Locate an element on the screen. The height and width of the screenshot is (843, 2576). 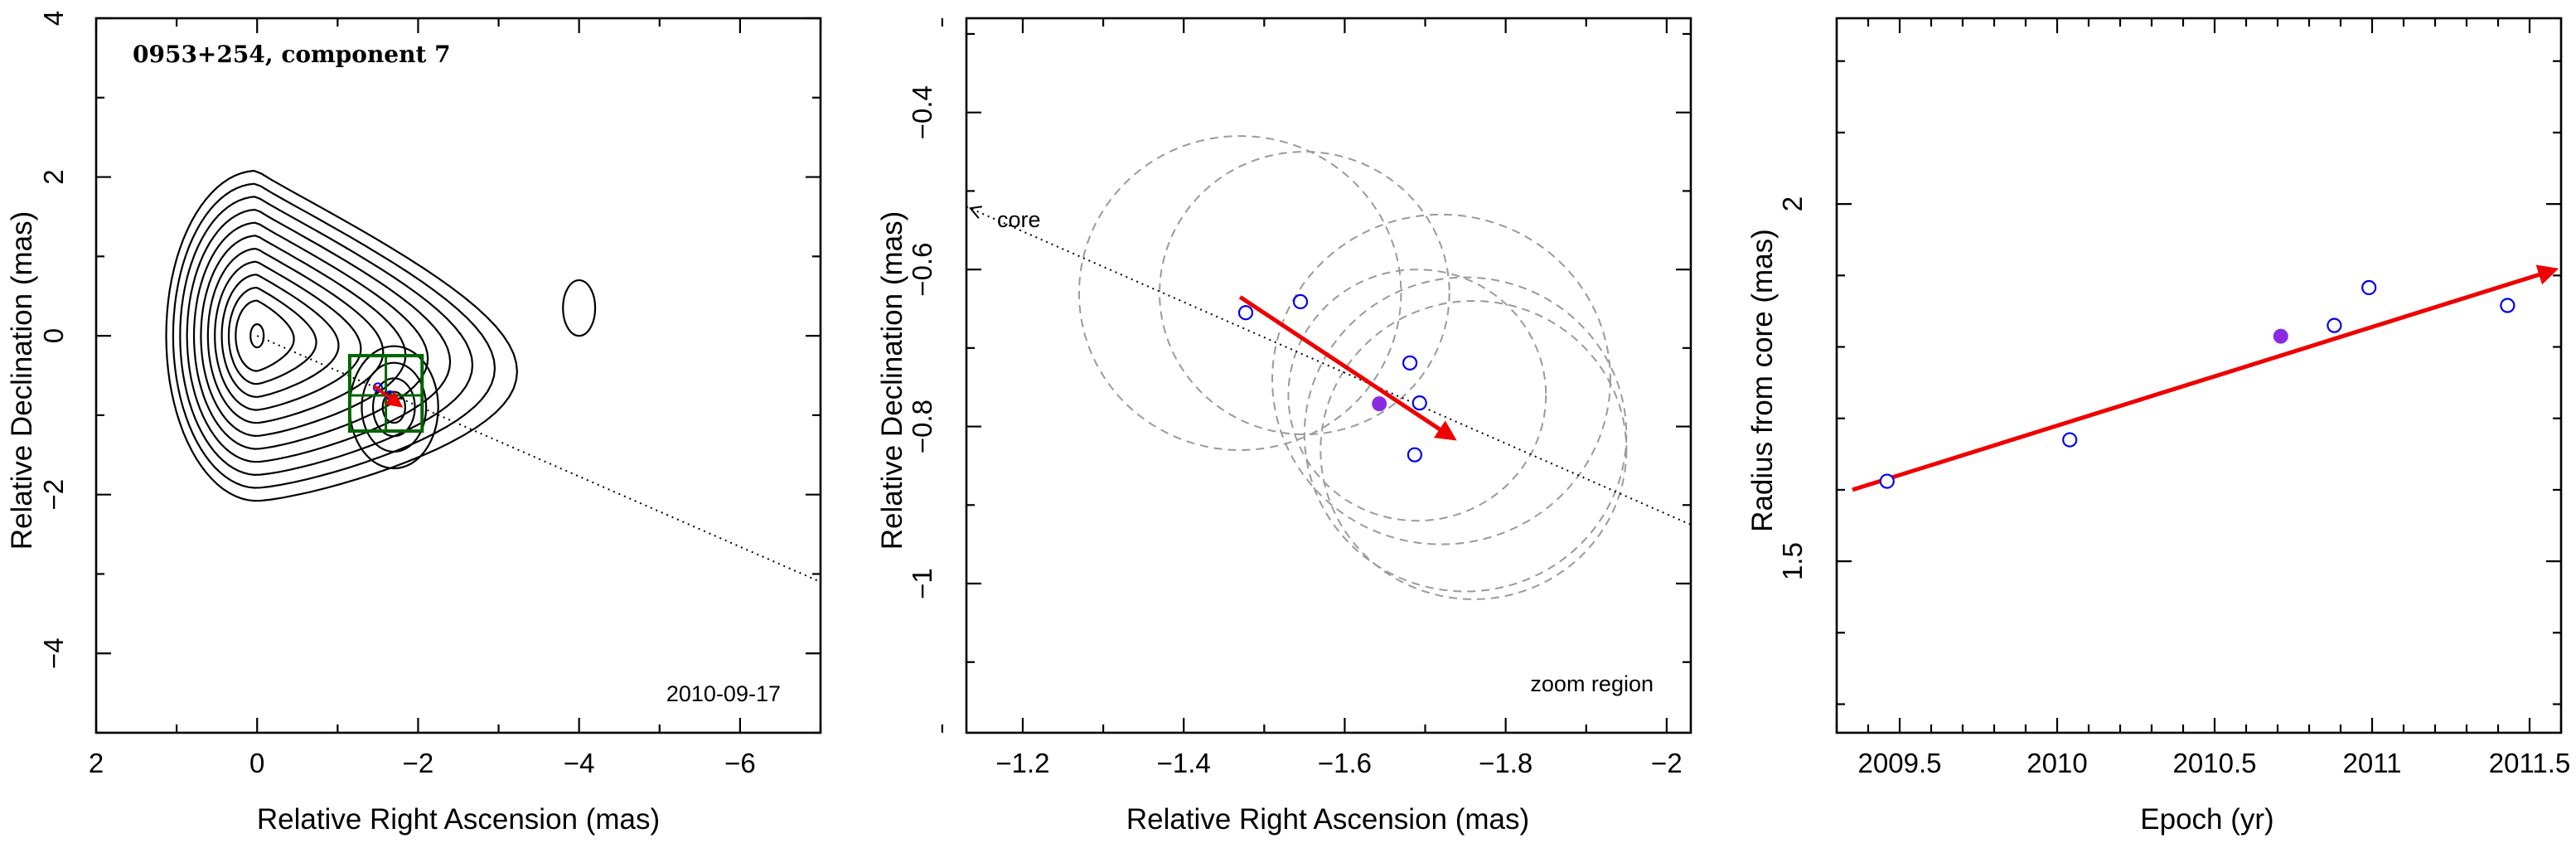
y-tick-label: −0.6 is located at coordinates (922, 270).